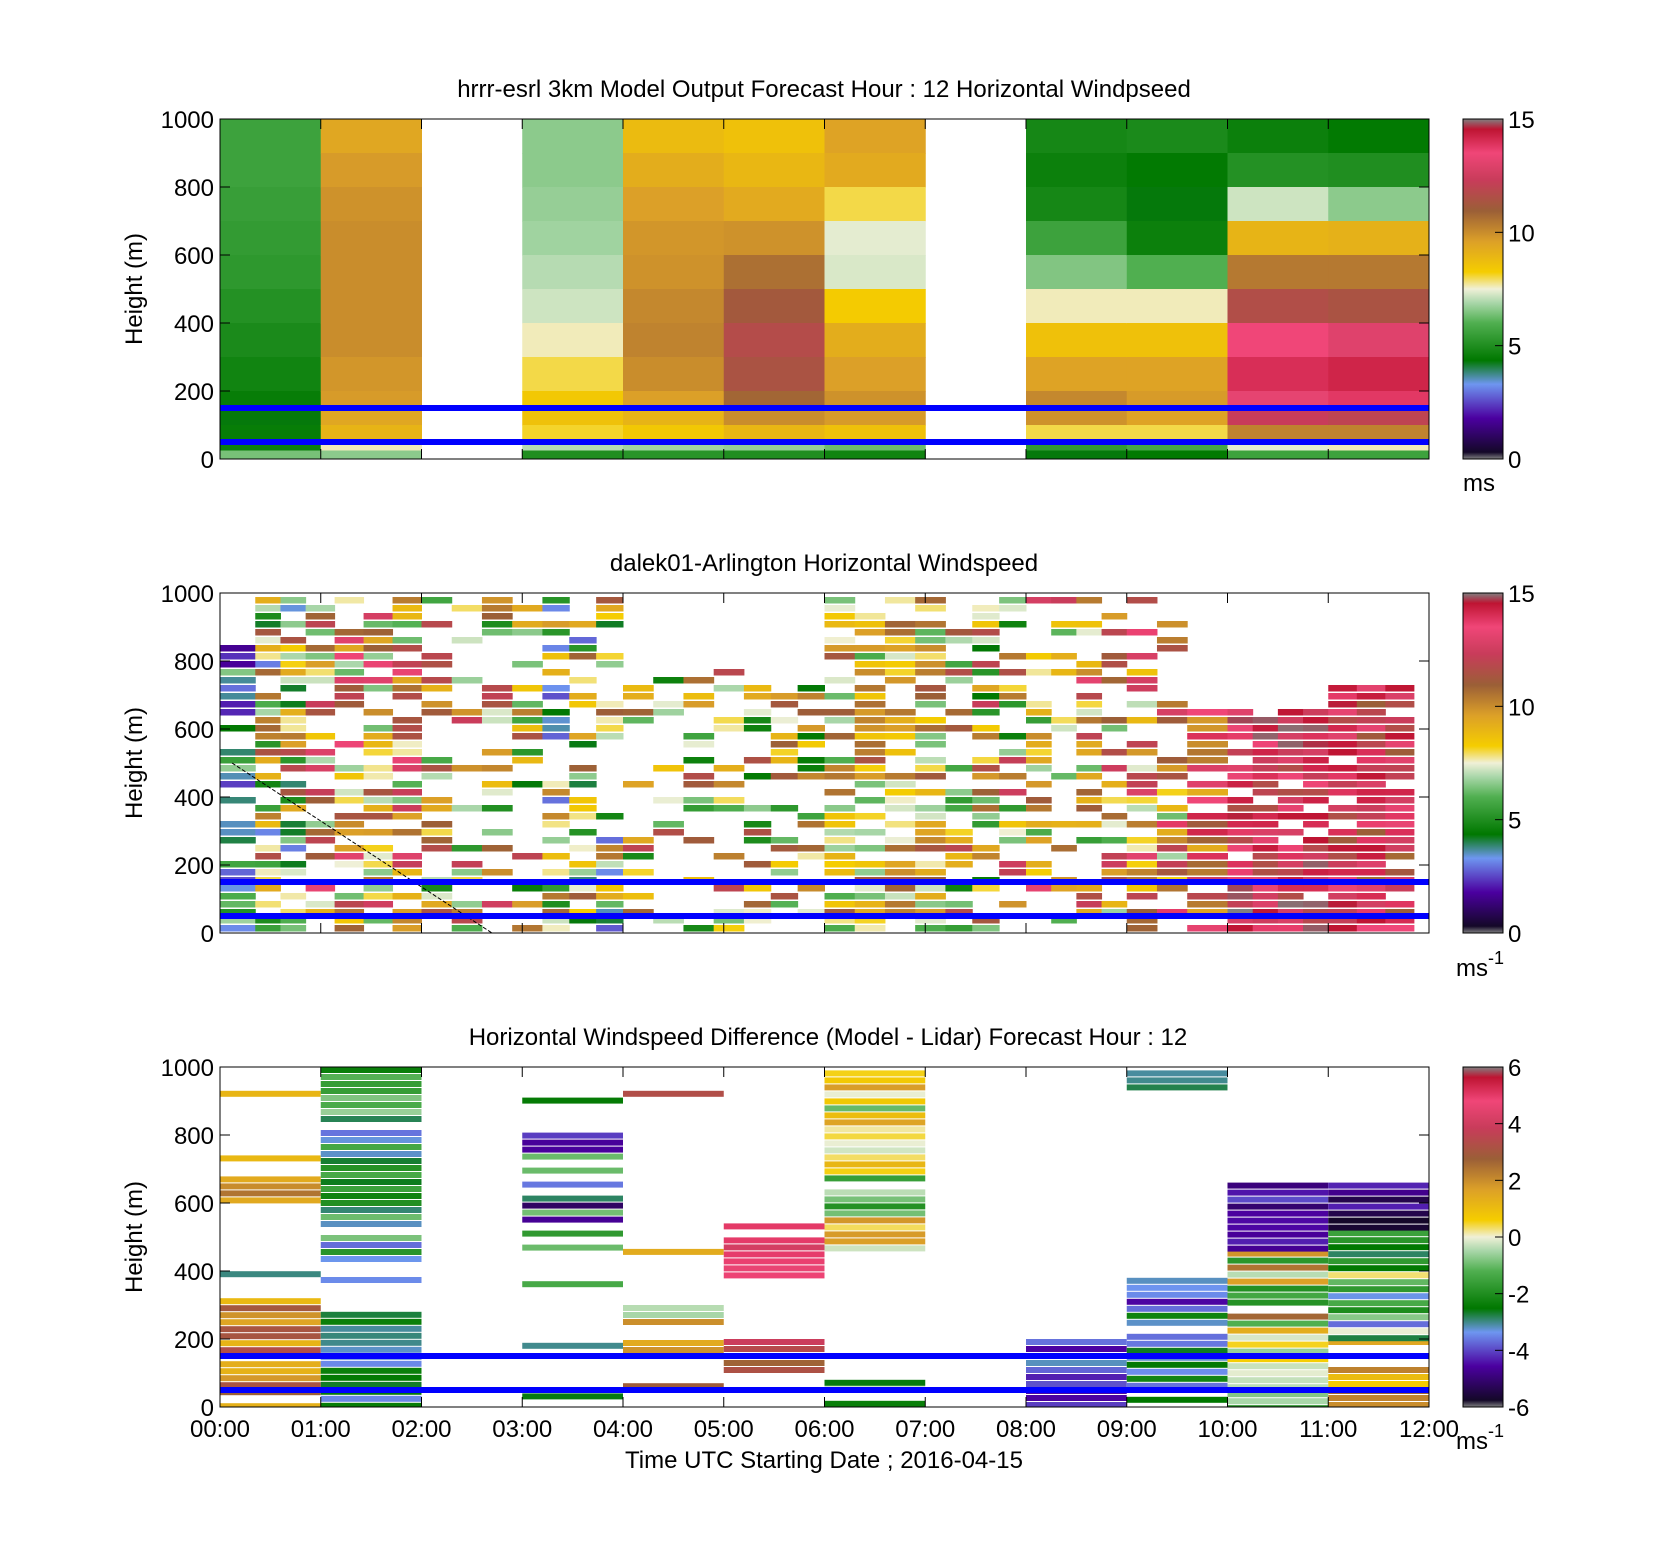 The width and height of the screenshot is (1680, 1561). I want to click on y-tick-label: 200, so click(194, 1340).